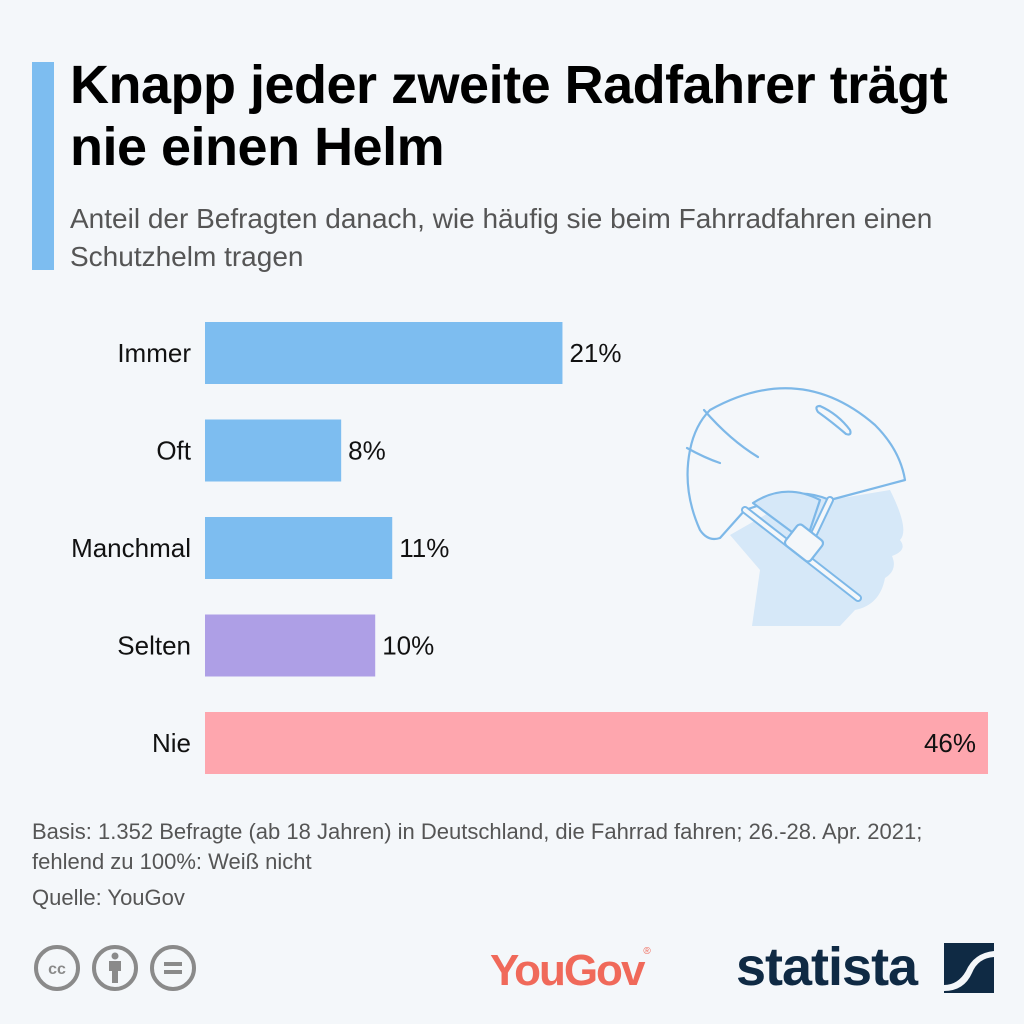  Describe the element at coordinates (950, 743) in the screenshot. I see `value-label: 46%` at that location.